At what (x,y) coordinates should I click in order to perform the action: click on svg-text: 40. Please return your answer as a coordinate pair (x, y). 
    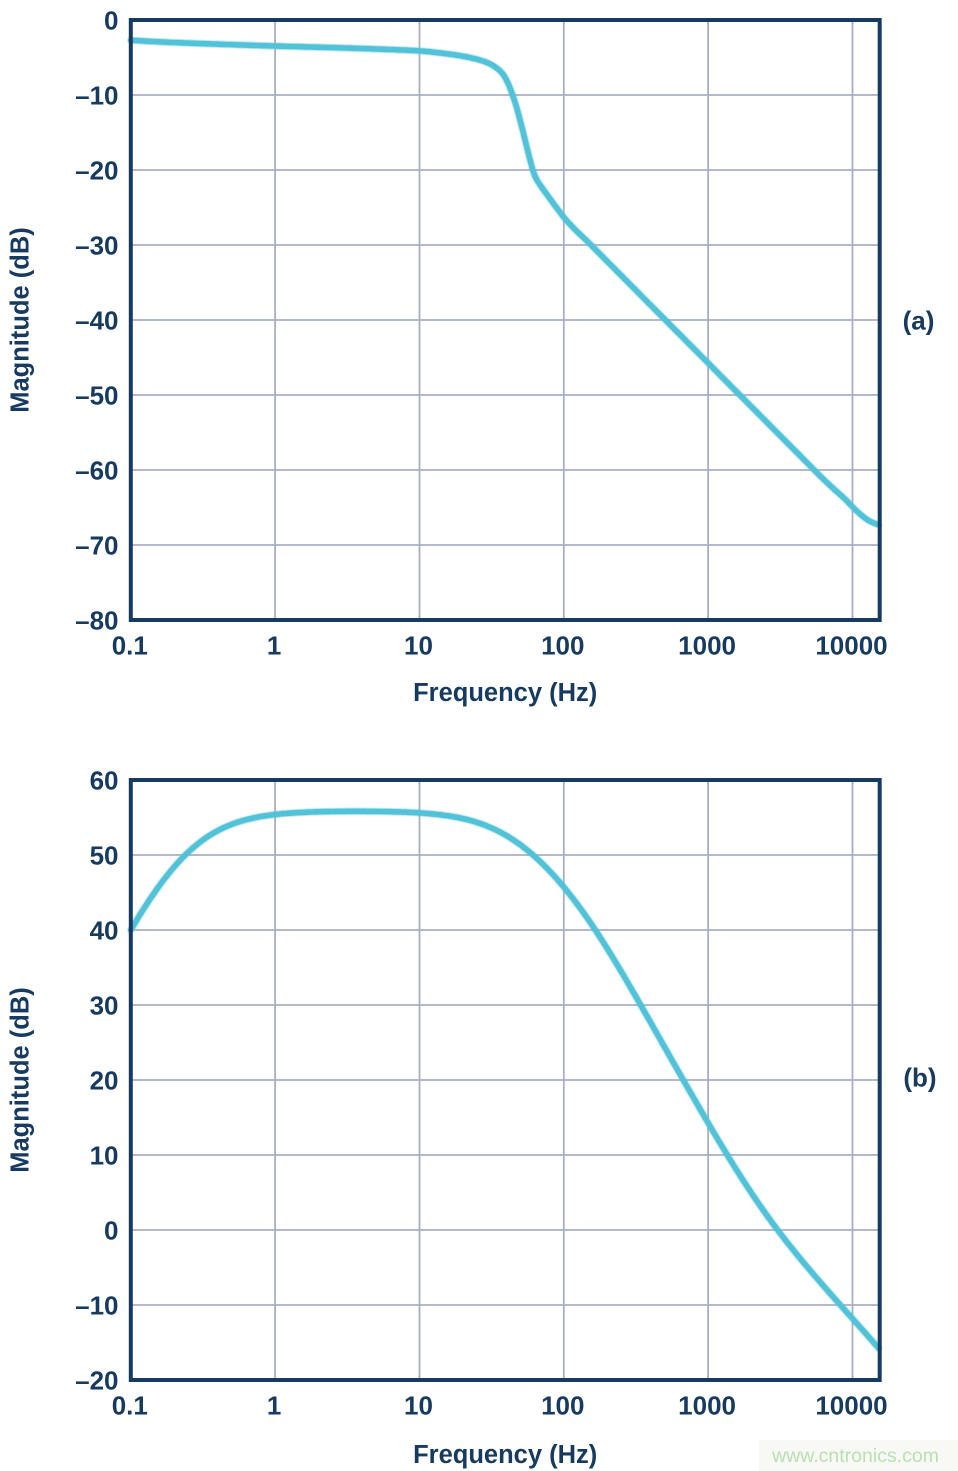
    Looking at the image, I should click on (104, 931).